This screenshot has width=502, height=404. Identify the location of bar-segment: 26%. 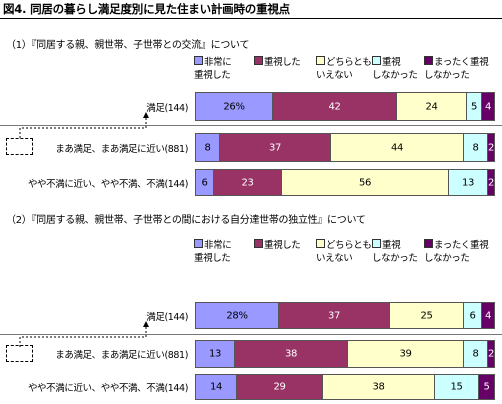
(234, 106).